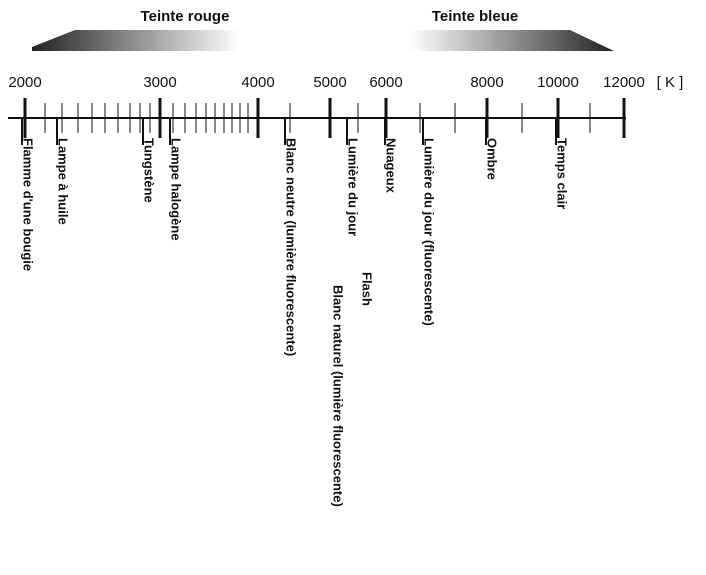 The width and height of the screenshot is (706, 575). Describe the element at coordinates (367, 289) in the screenshot. I see `marker-label: Flash` at that location.